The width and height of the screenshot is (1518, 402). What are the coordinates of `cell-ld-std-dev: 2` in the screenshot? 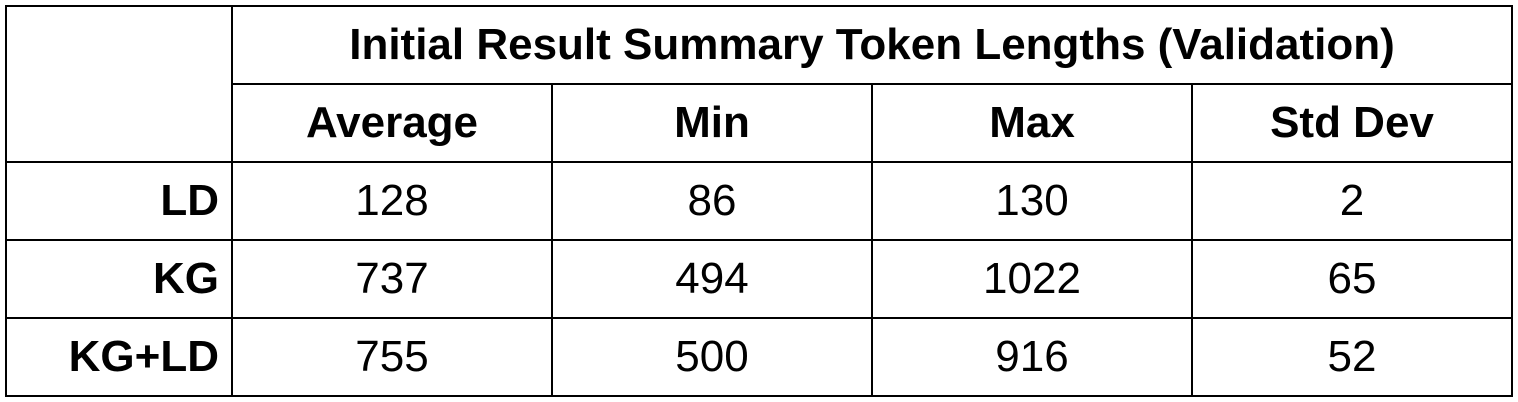 It's located at (1352, 201).